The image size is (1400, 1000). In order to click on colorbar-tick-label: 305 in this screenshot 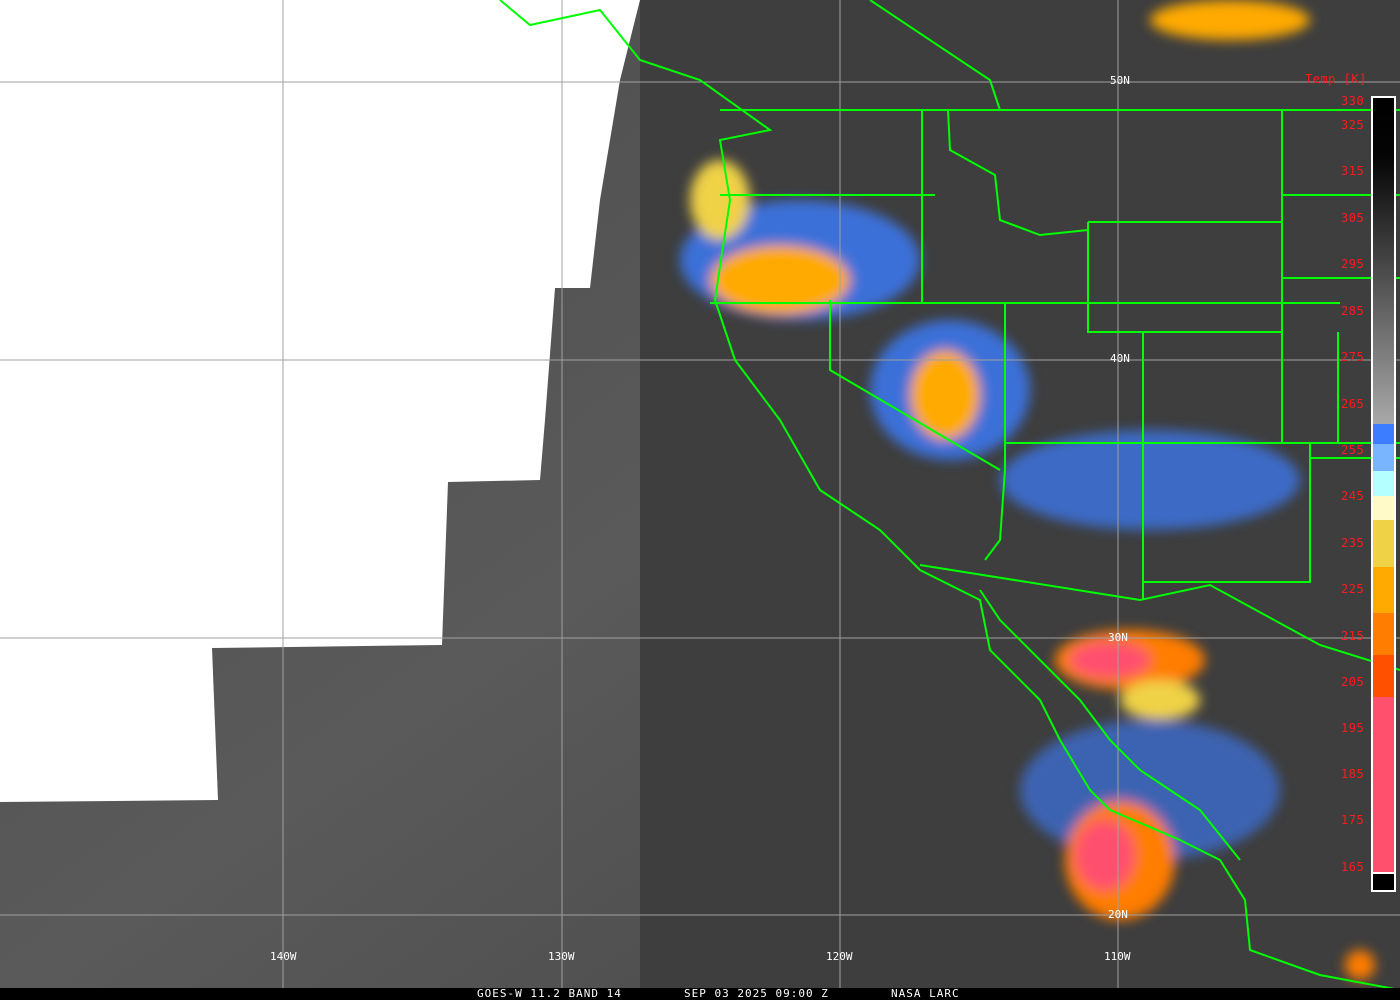, I will do `click(1353, 218)`.